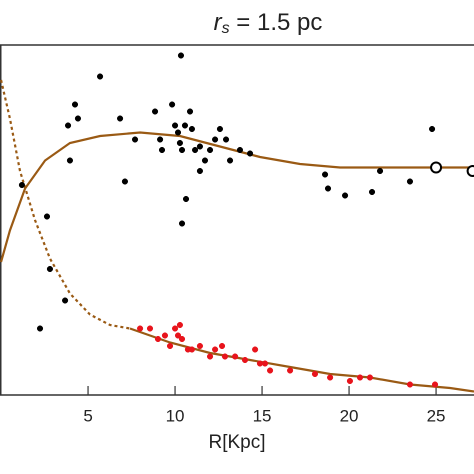 The height and width of the screenshot is (474, 474). Describe the element at coordinates (276, 22) in the screenshot. I see `title-text: = 1.5 pc` at that location.